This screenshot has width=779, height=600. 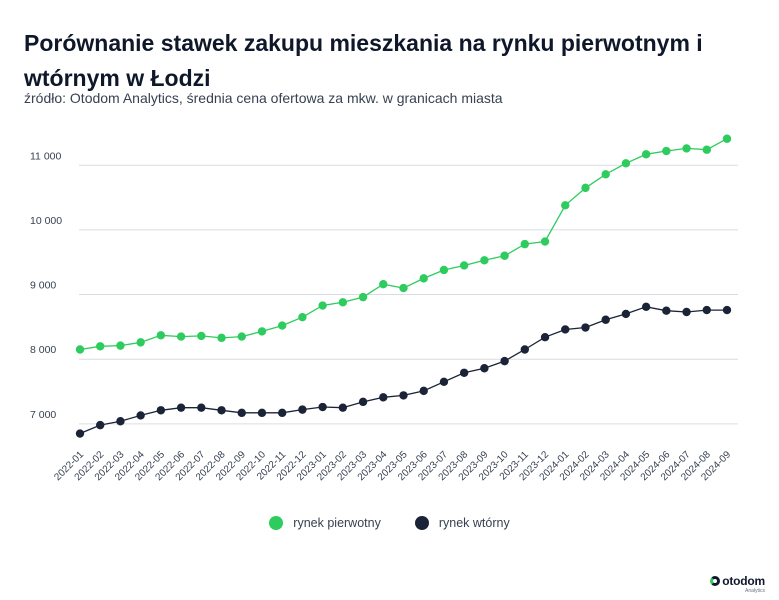 I want to click on legend-item-primary: rynek pierwotny, so click(x=325, y=523).